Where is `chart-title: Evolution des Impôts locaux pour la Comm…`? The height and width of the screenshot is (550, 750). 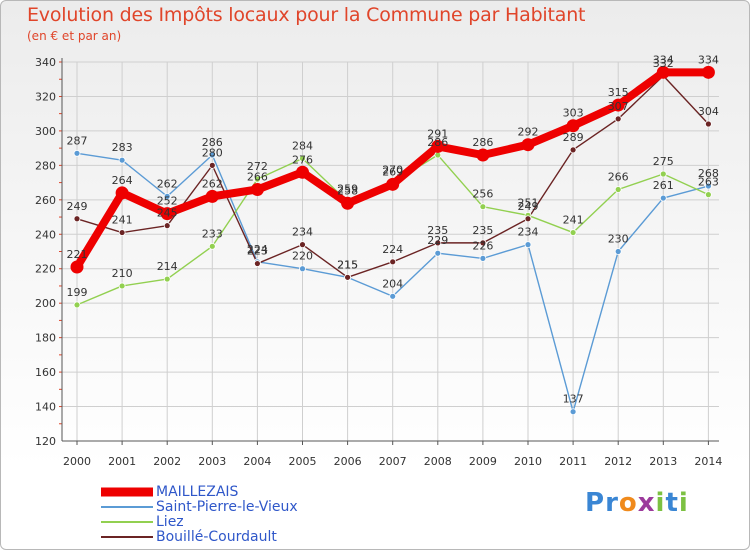 chart-title: Evolution des Impôts locaux pour la Comm… is located at coordinates (306, 15).